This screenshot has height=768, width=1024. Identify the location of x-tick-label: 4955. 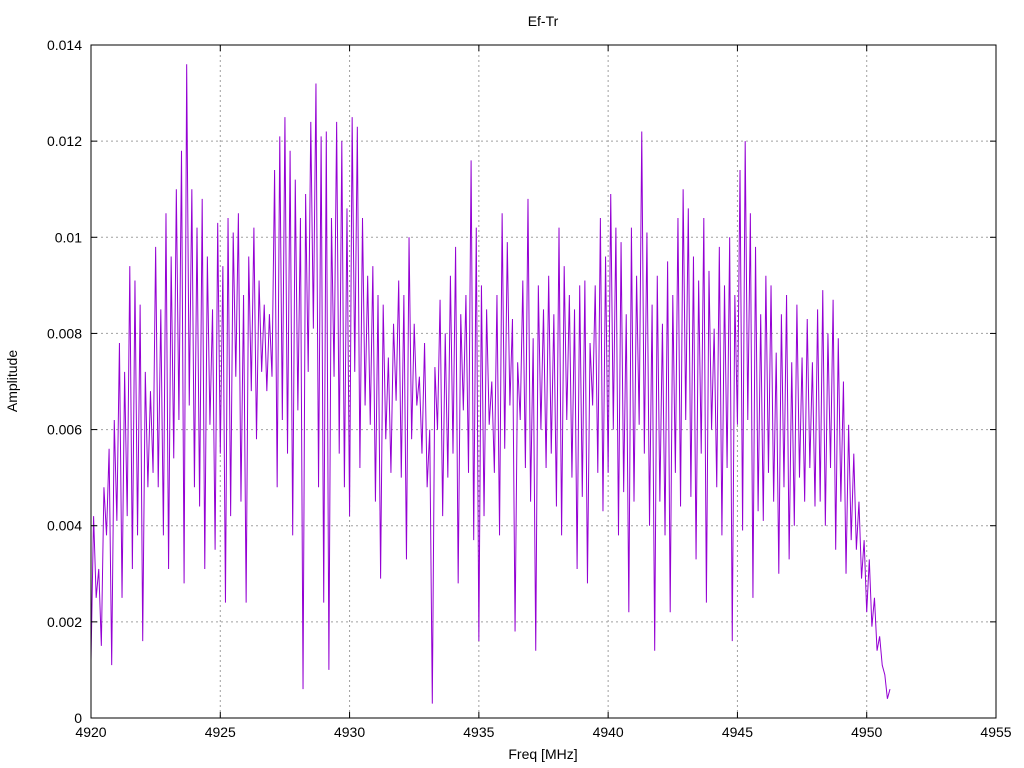
(995, 732).